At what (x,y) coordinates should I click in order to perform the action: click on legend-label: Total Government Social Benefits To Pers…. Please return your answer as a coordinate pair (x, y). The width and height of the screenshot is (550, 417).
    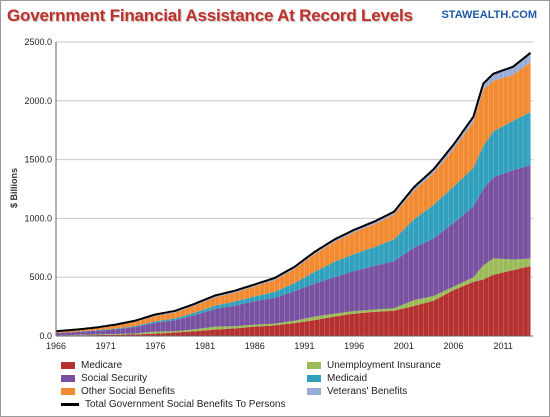
    Looking at the image, I should click on (185, 404).